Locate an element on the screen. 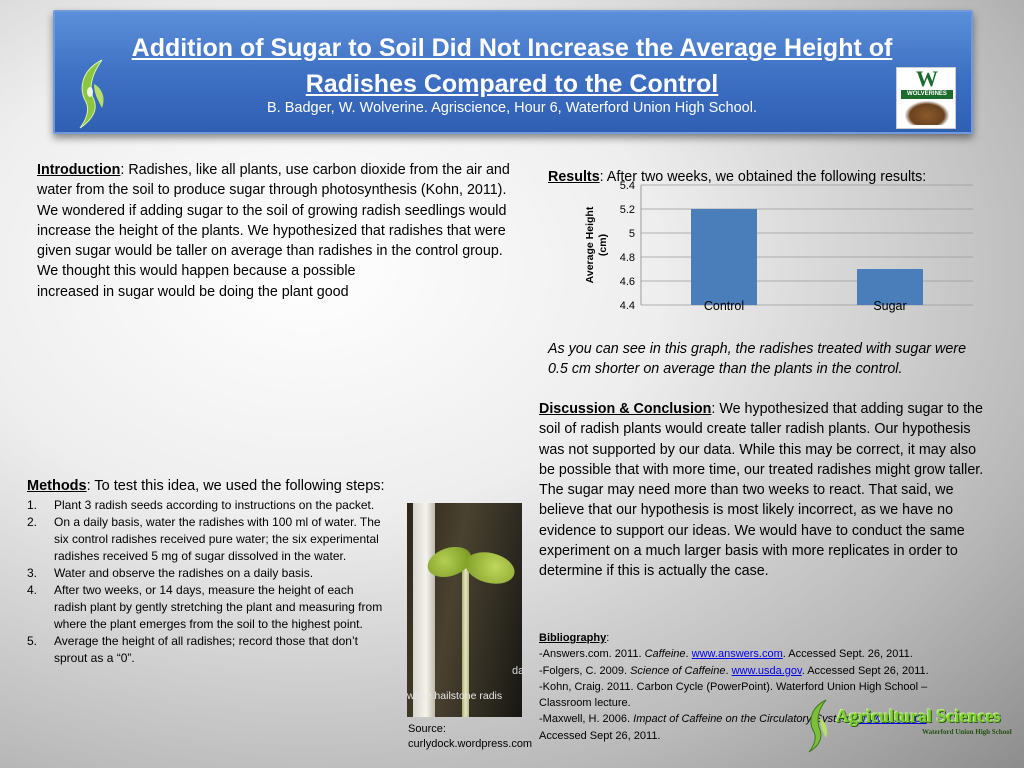  citation-title: Caffeine is located at coordinates (665, 654).